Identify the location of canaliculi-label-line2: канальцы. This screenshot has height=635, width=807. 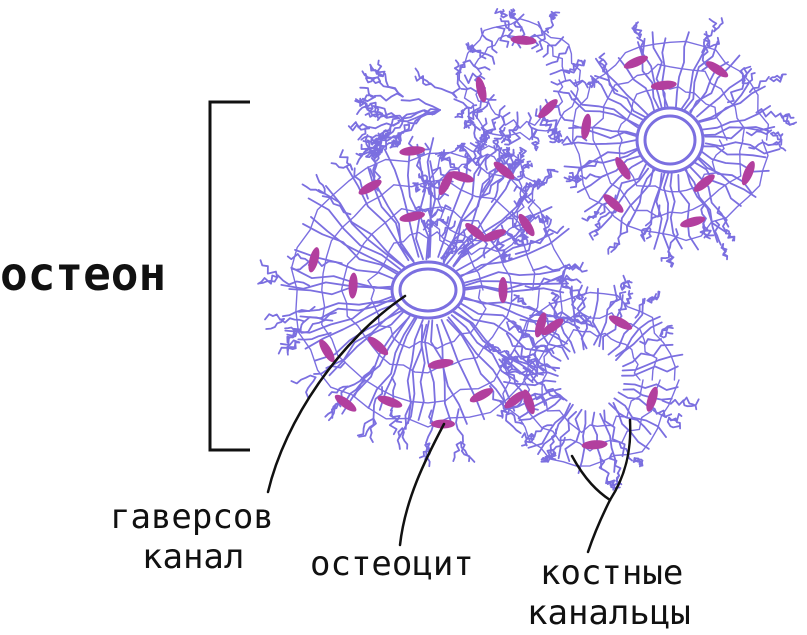
(609, 613).